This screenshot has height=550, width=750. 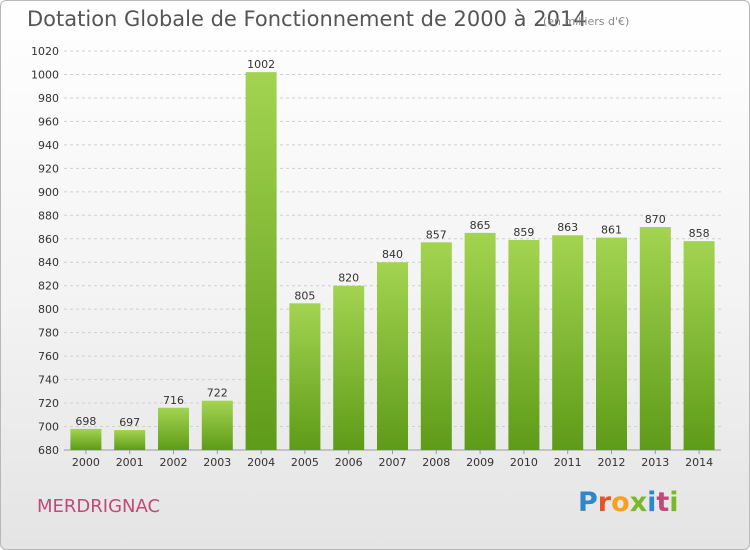 What do you see at coordinates (612, 462) in the screenshot?
I see `x-tick-label: 2012` at bounding box center [612, 462].